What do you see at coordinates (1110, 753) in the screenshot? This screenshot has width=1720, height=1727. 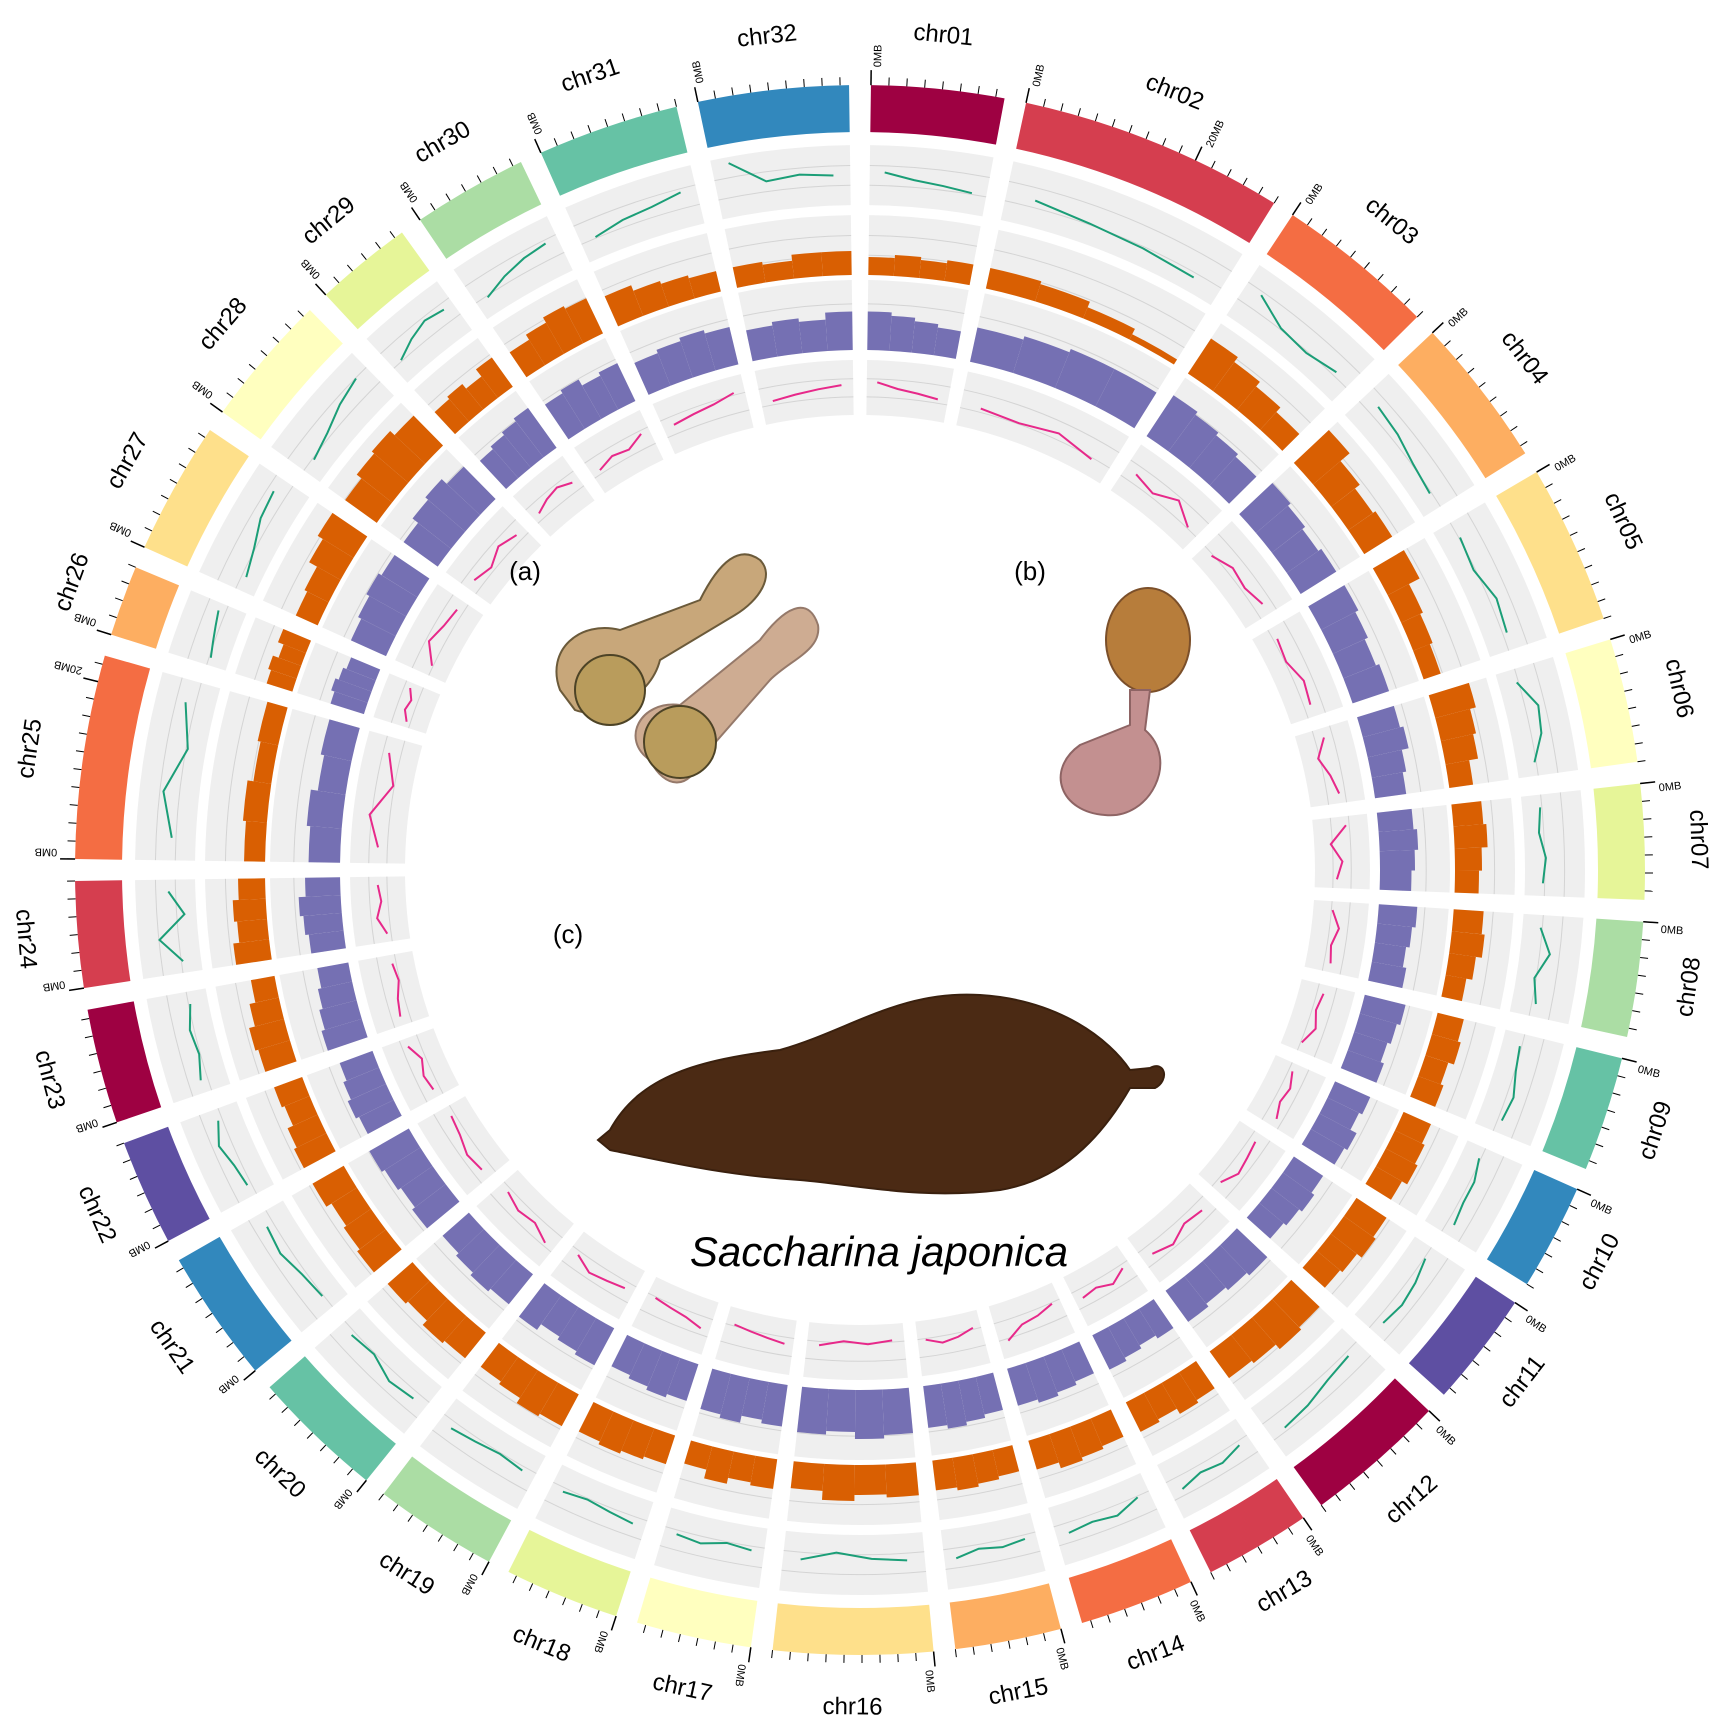 I see `cell` at bounding box center [1110, 753].